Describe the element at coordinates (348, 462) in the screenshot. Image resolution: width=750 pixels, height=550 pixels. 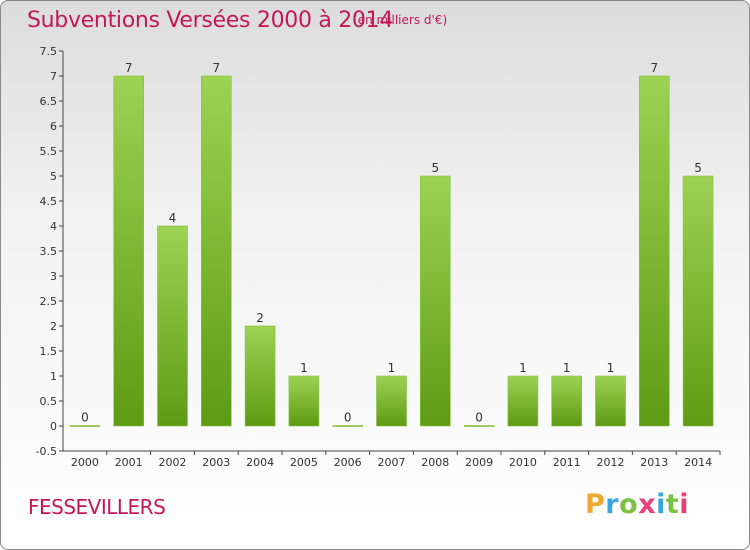
I see `x-tick-label: 2006` at that location.